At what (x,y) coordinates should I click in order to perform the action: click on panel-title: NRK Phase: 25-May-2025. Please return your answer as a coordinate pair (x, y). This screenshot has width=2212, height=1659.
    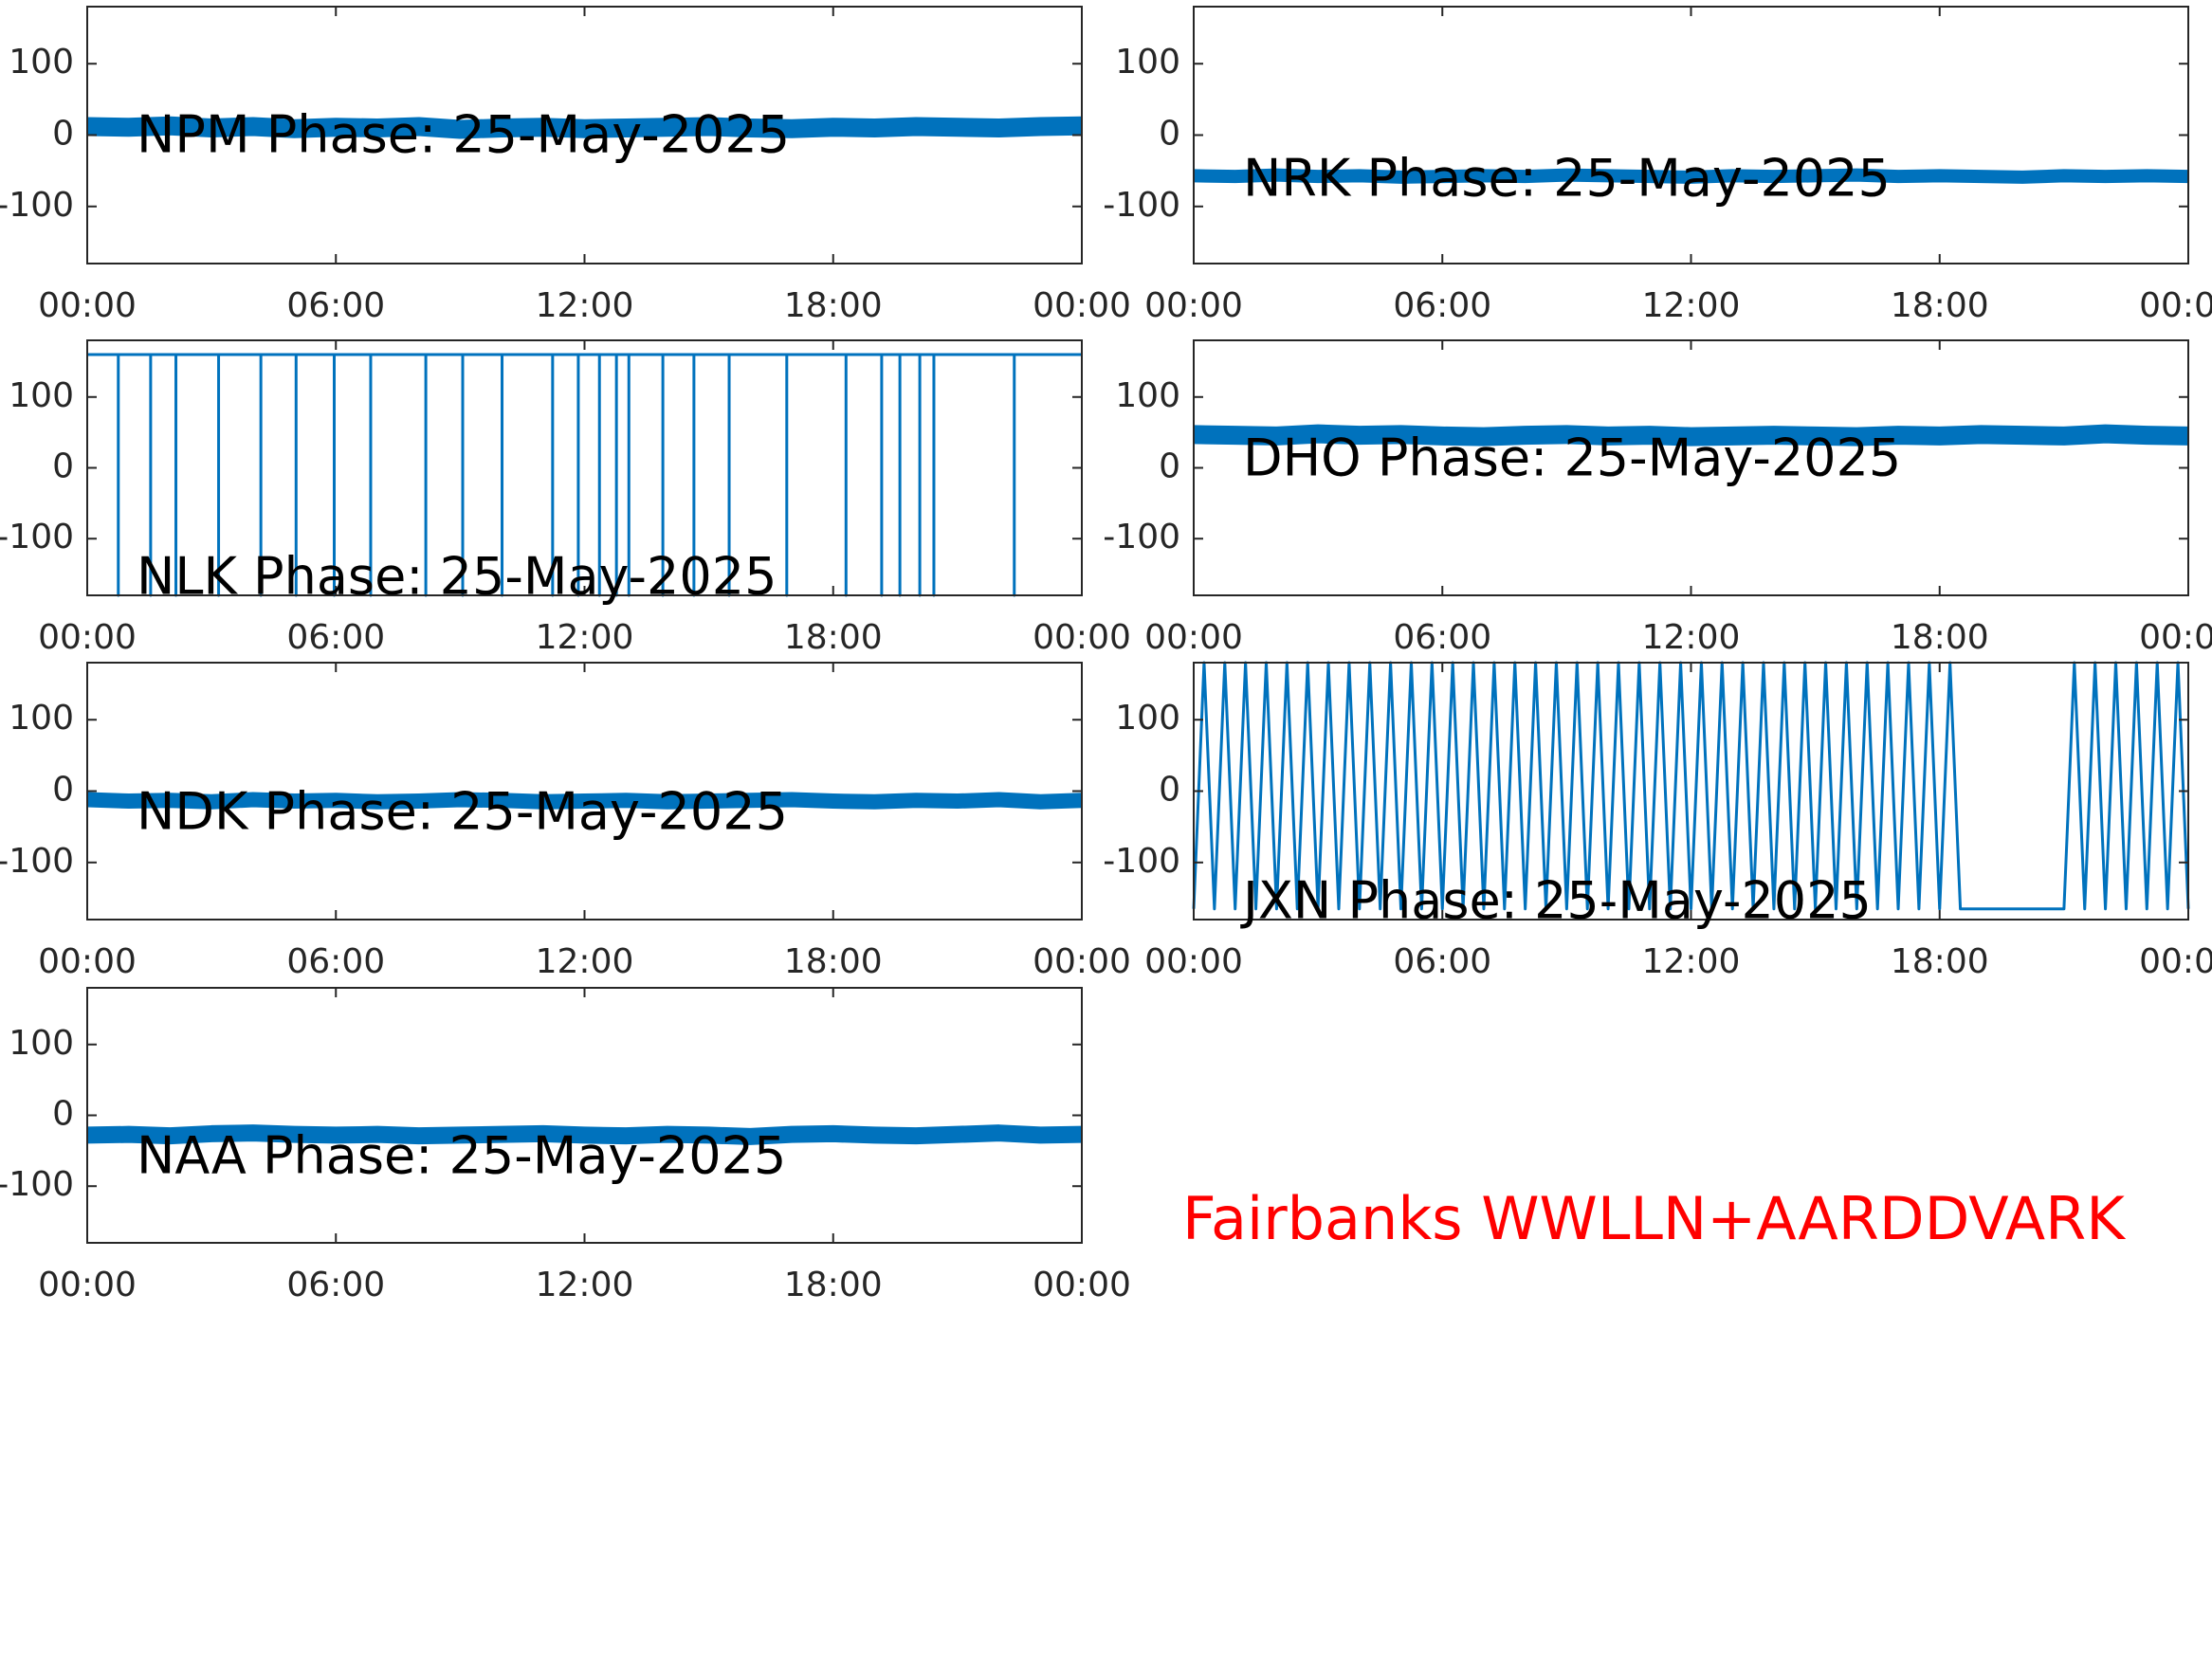
    Looking at the image, I should click on (1567, 179).